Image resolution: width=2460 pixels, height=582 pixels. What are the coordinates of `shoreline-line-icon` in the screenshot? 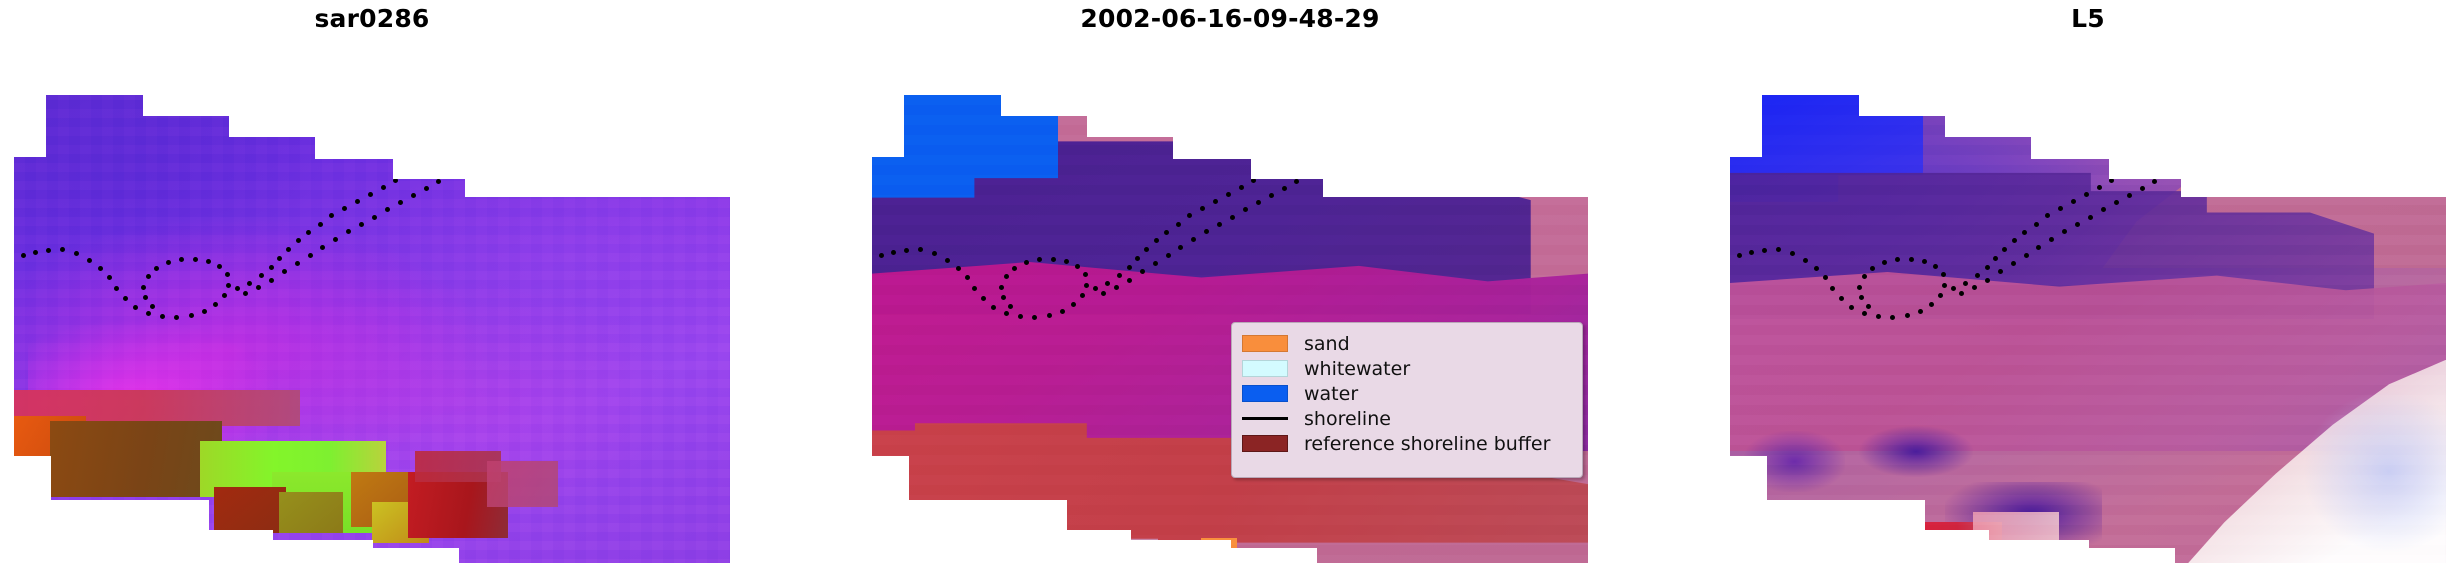 It's located at (1265, 418).